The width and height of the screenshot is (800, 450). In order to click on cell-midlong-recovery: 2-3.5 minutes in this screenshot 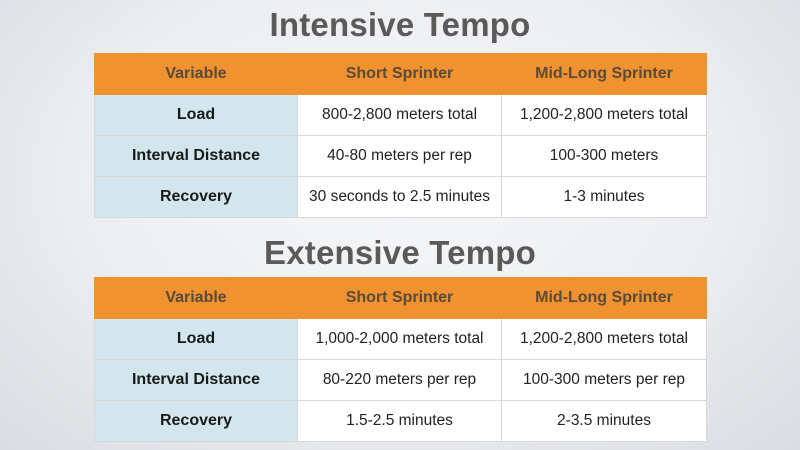, I will do `click(604, 421)`.